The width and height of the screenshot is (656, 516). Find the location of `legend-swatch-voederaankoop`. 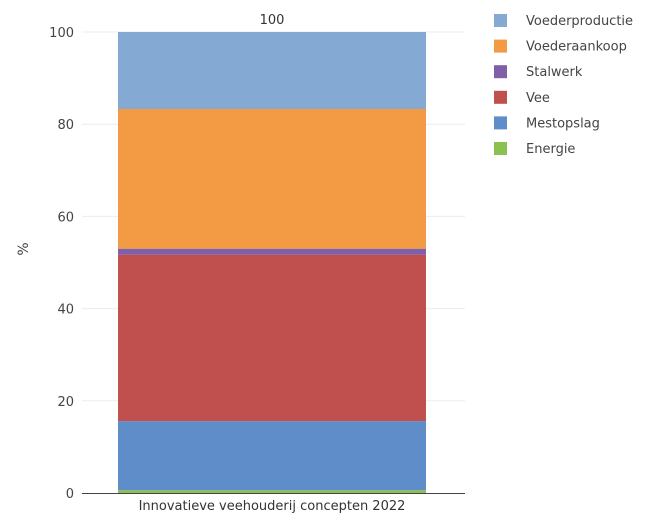

legend-swatch-voederaankoop is located at coordinates (500, 46).